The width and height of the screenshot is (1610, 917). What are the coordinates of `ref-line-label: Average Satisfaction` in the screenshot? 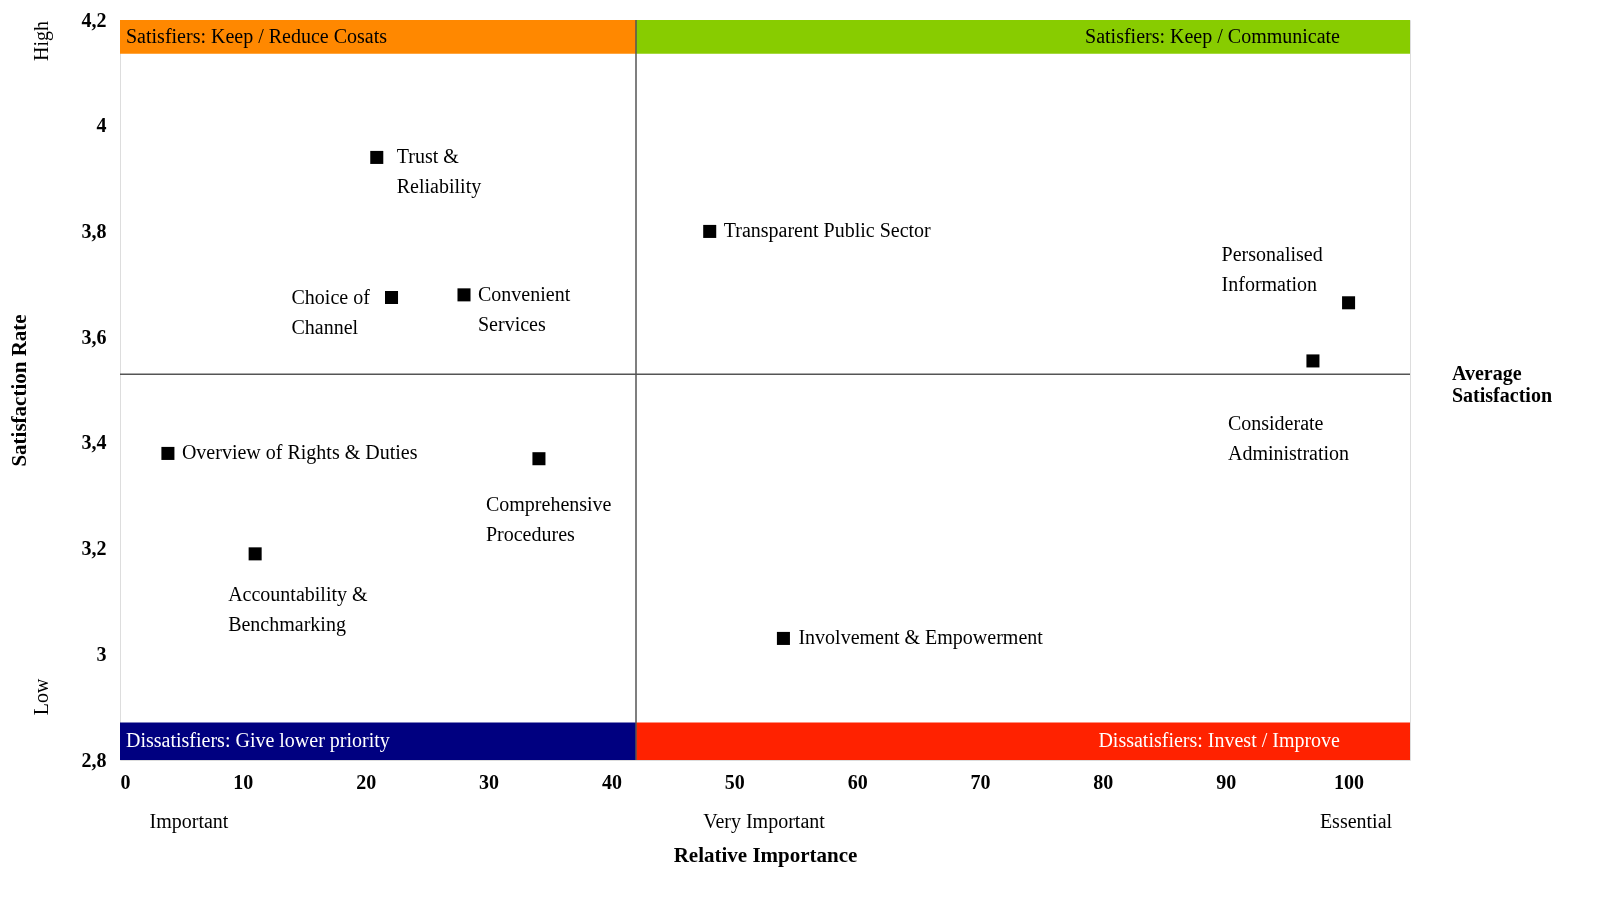 It's located at (1502, 384).